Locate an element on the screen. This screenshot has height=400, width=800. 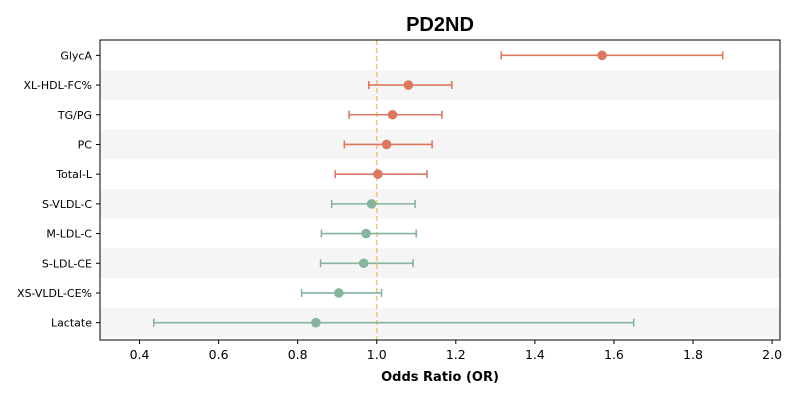
x-tick-label: 1.8 is located at coordinates (693, 354).